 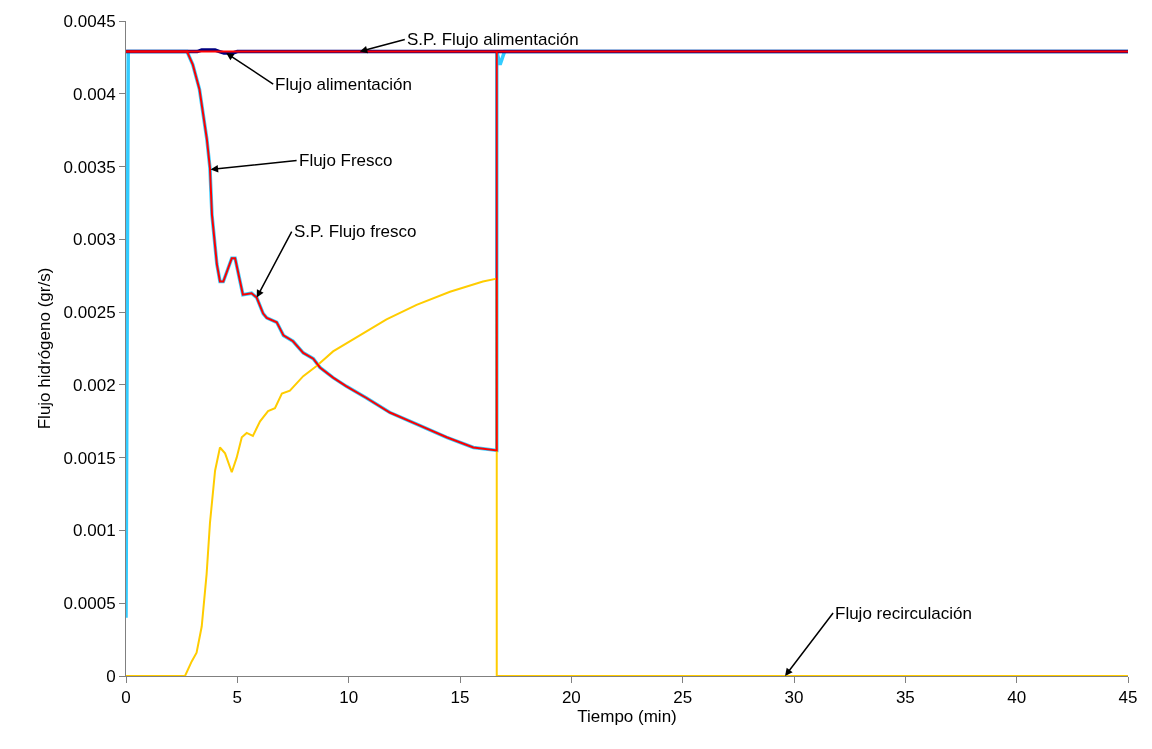 What do you see at coordinates (89, 604) in the screenshot?
I see `y-tick-label: 0.0005` at bounding box center [89, 604].